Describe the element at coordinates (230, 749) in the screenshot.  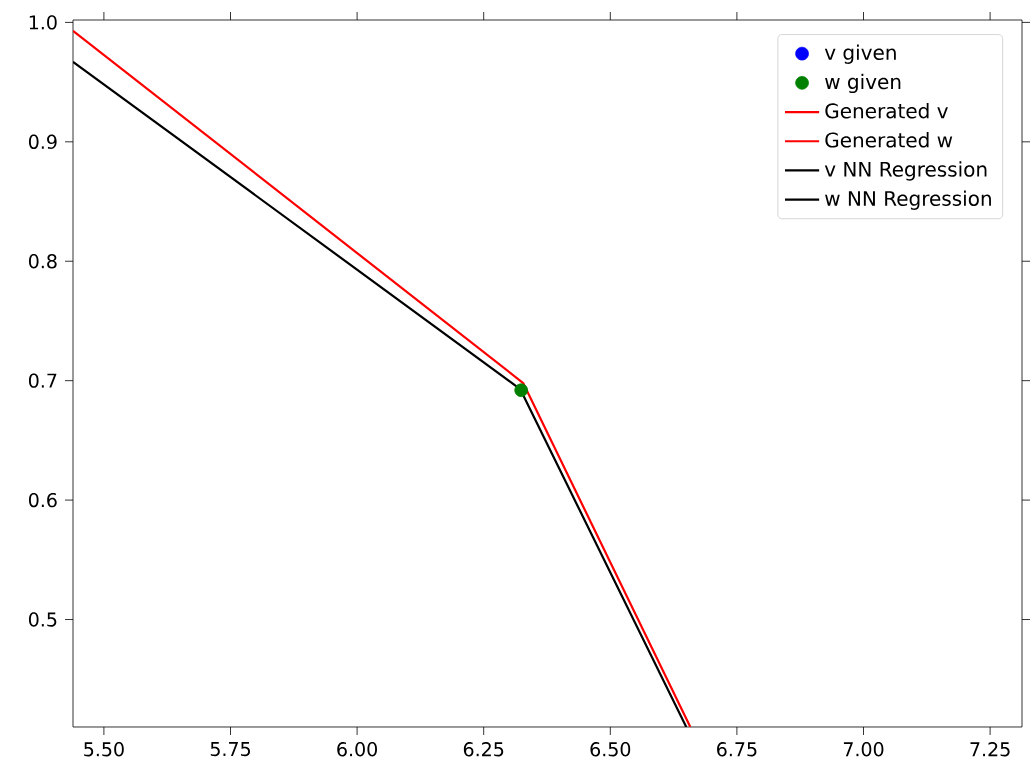
I see `x-tick-label: 5.75` at that location.